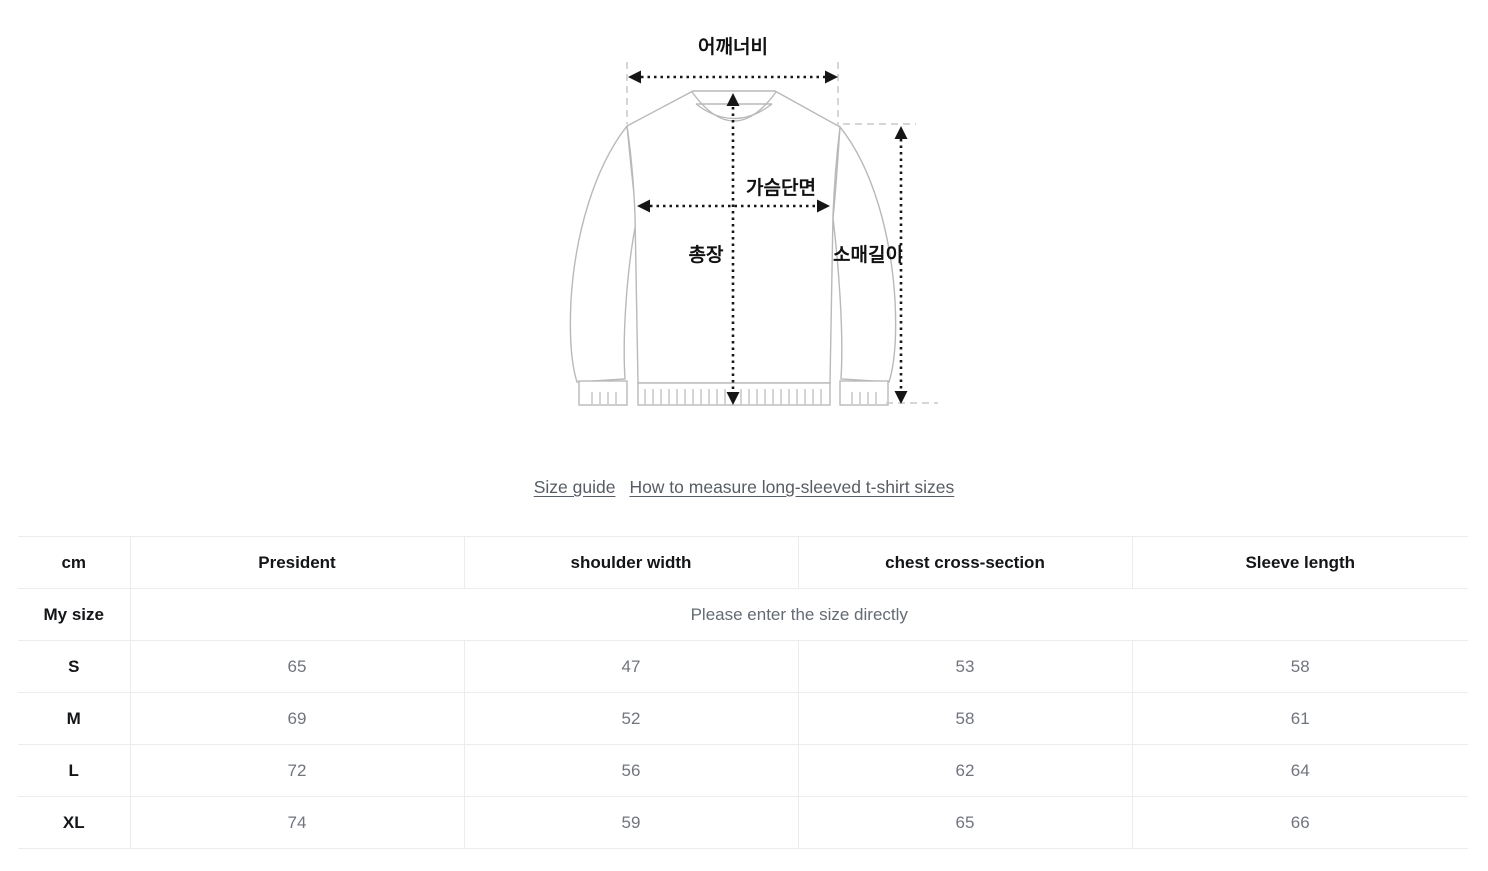 The width and height of the screenshot is (1488, 871). What do you see at coordinates (706, 255) in the screenshot?
I see `length-label: 총장` at bounding box center [706, 255].